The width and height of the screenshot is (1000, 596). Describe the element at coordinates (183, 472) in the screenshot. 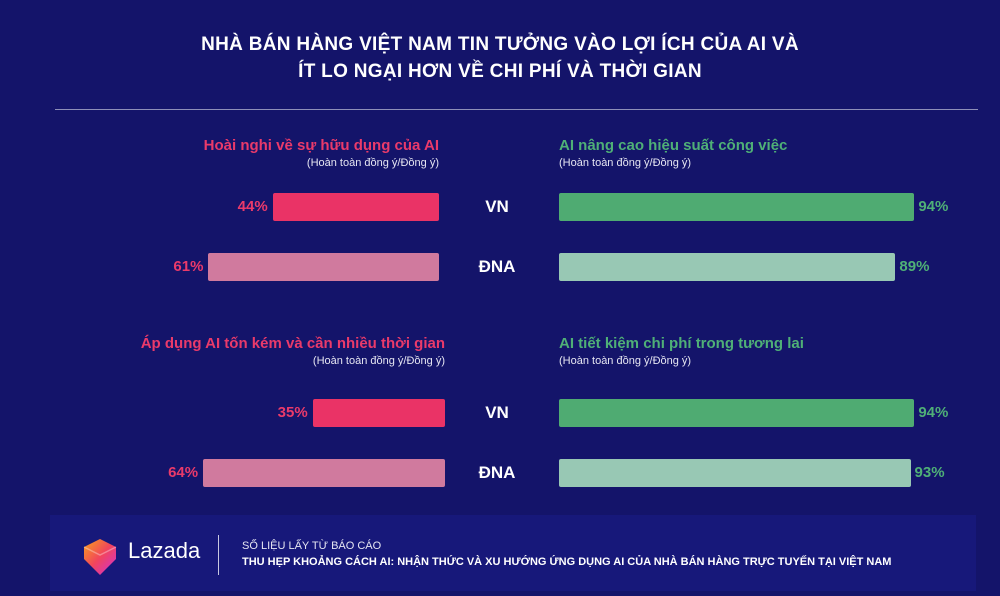

I see `data-label: 64%` at that location.